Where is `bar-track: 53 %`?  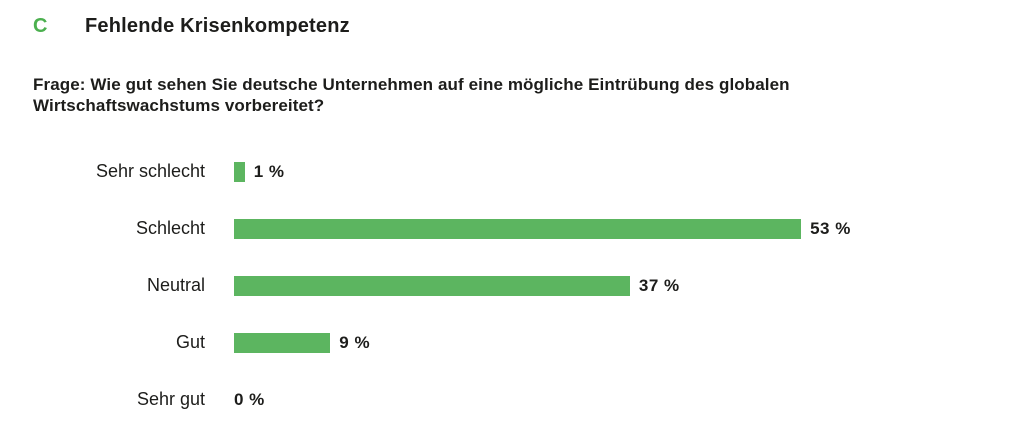
bar-track: 53 % is located at coordinates (629, 228).